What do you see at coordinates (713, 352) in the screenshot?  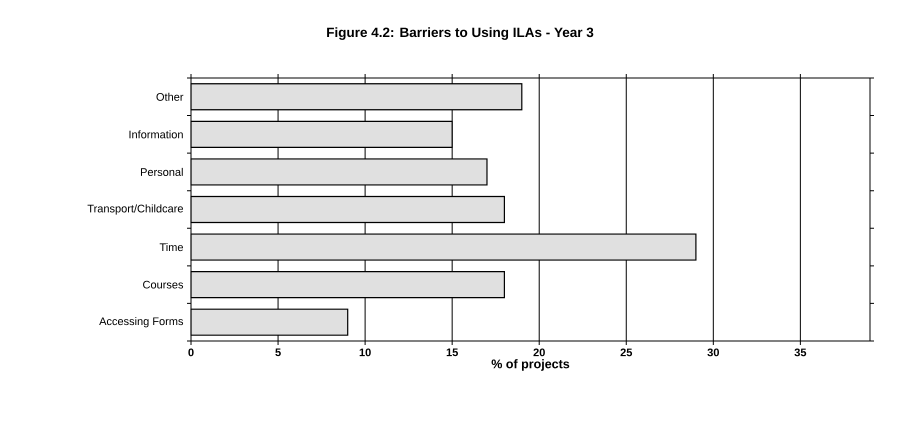 I see `x-tick-label: 30` at bounding box center [713, 352].